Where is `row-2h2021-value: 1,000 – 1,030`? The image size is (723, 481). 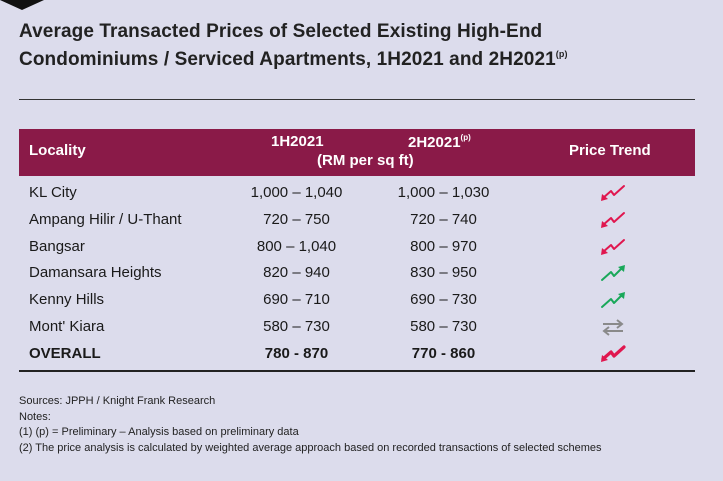
row-2h2021-value: 1,000 – 1,030 is located at coordinates (443, 192).